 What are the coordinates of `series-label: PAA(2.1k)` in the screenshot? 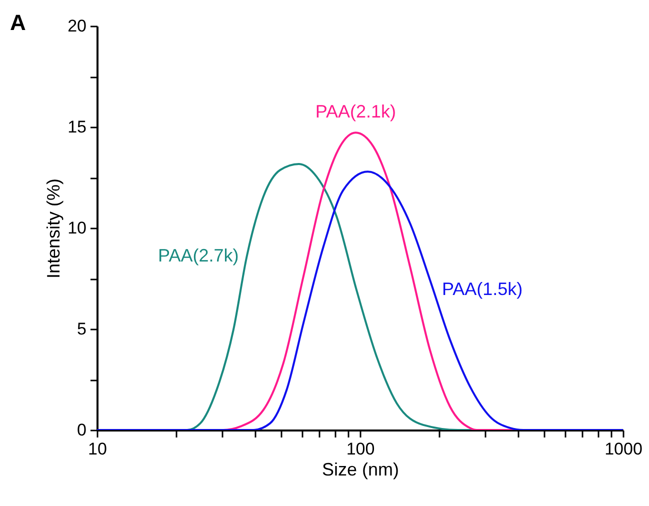 It's located at (355, 112).